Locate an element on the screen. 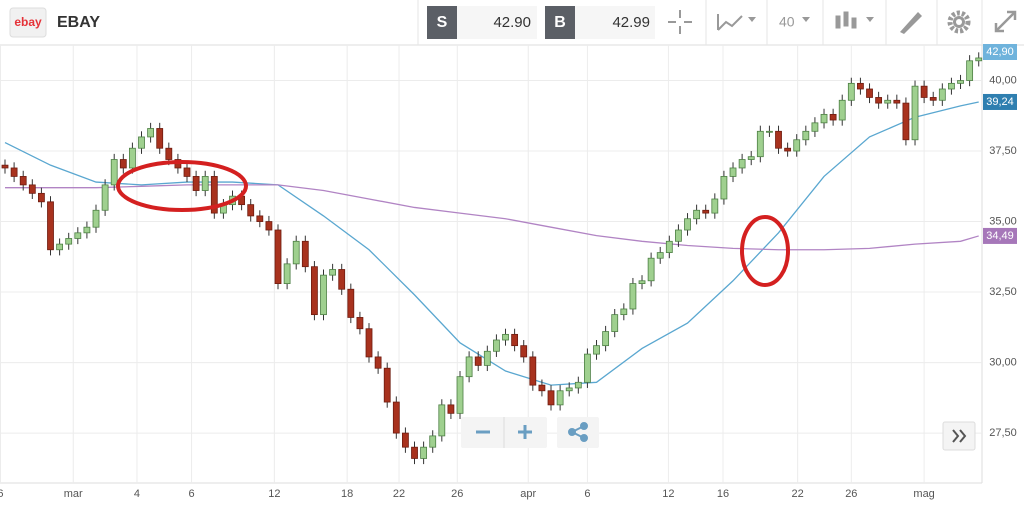 The image size is (1024, 514). y-tick-label: 35,00 is located at coordinates (1003, 221).